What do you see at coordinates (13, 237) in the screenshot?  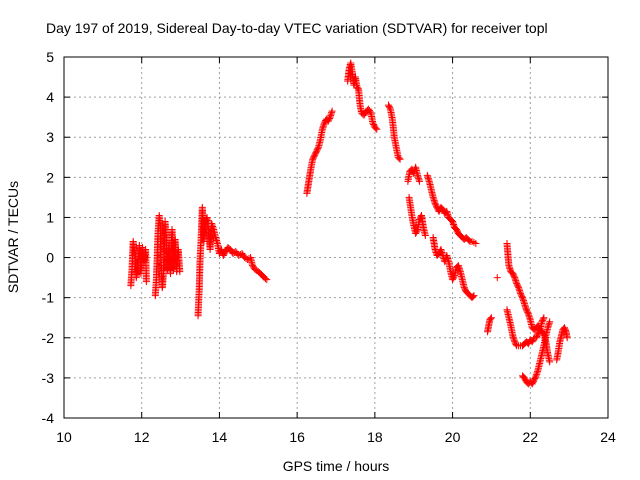 I see `y-axis-title: SDTVAR / TECUs` at bounding box center [13, 237].